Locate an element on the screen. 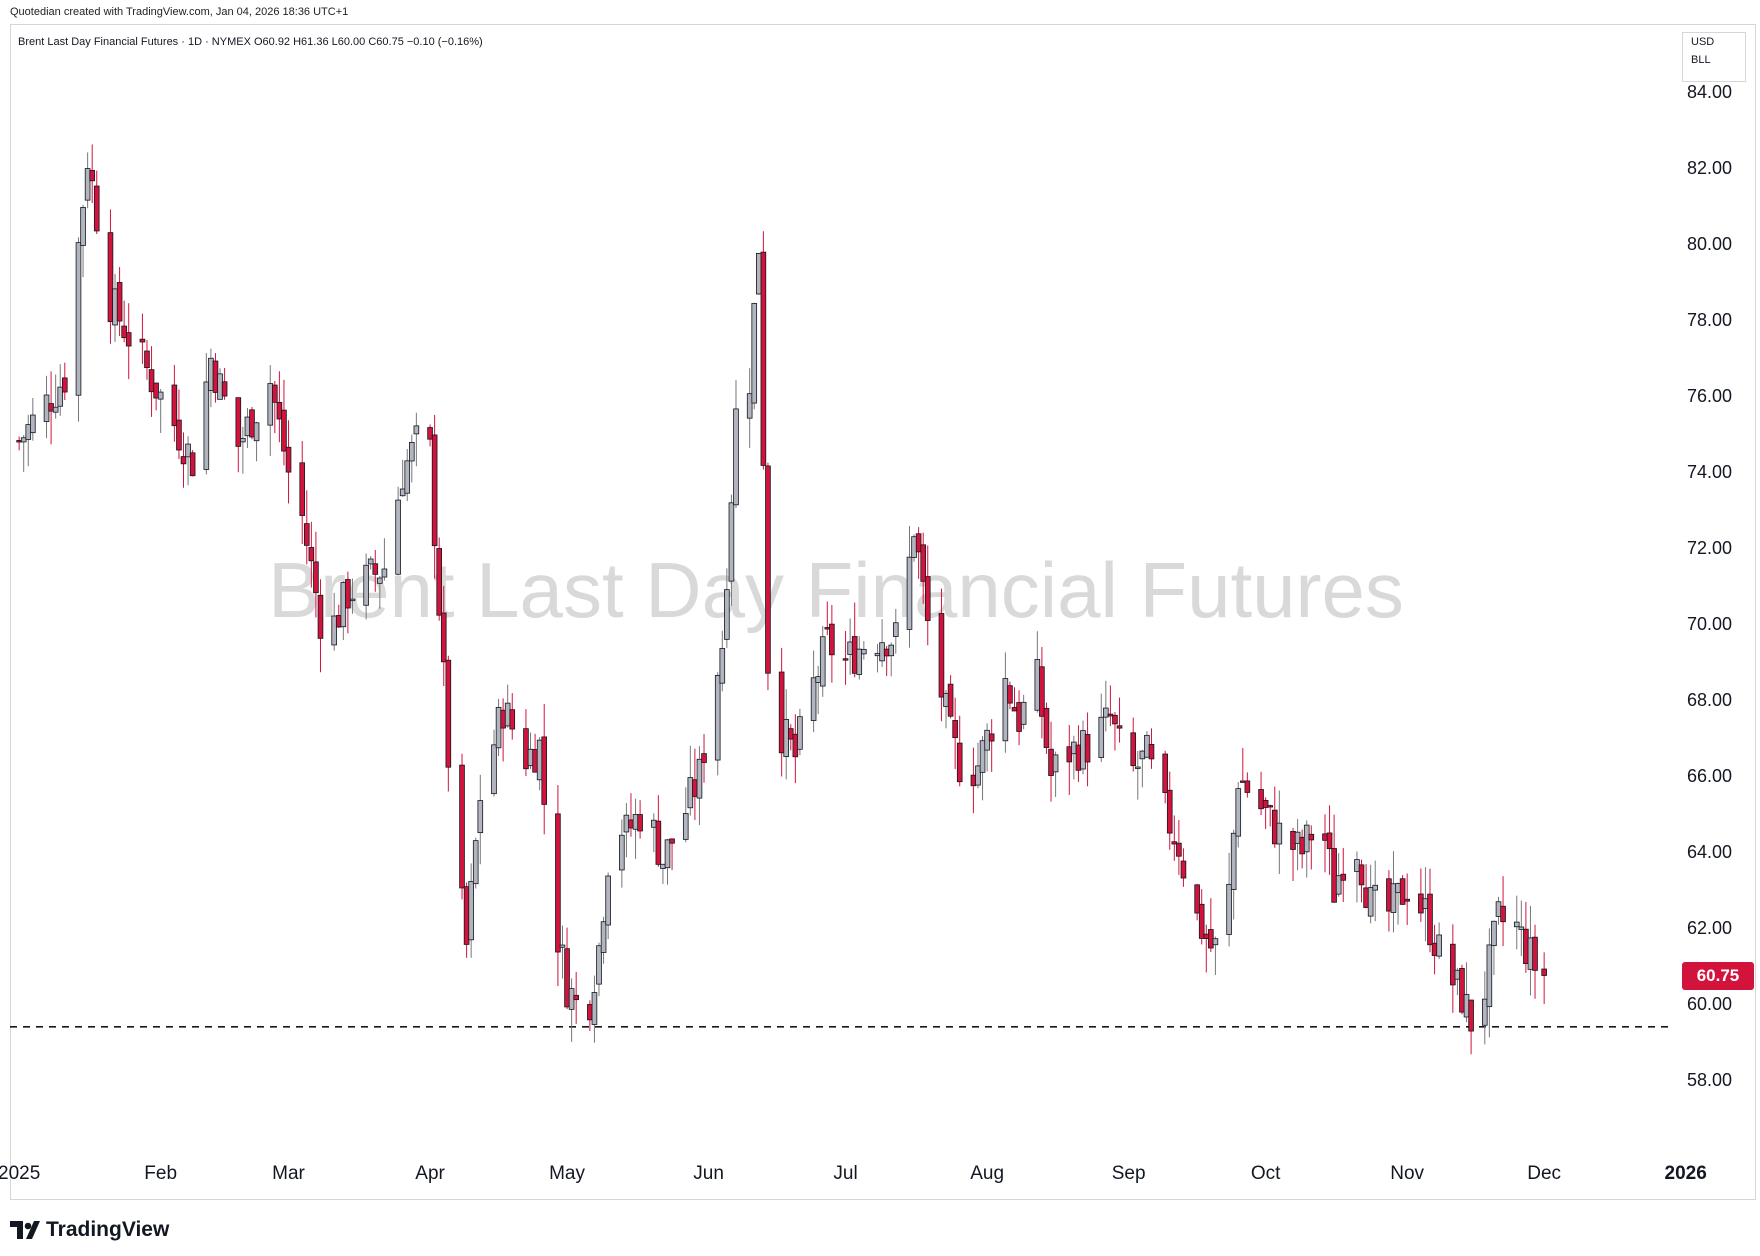  x-tick-label: May is located at coordinates (567, 1173).